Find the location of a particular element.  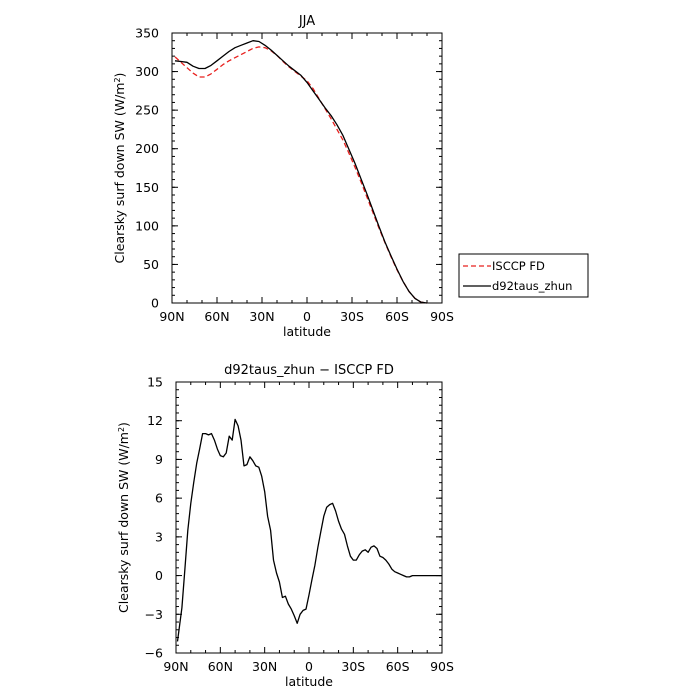

y-tick-label: −3 is located at coordinates (154, 614).